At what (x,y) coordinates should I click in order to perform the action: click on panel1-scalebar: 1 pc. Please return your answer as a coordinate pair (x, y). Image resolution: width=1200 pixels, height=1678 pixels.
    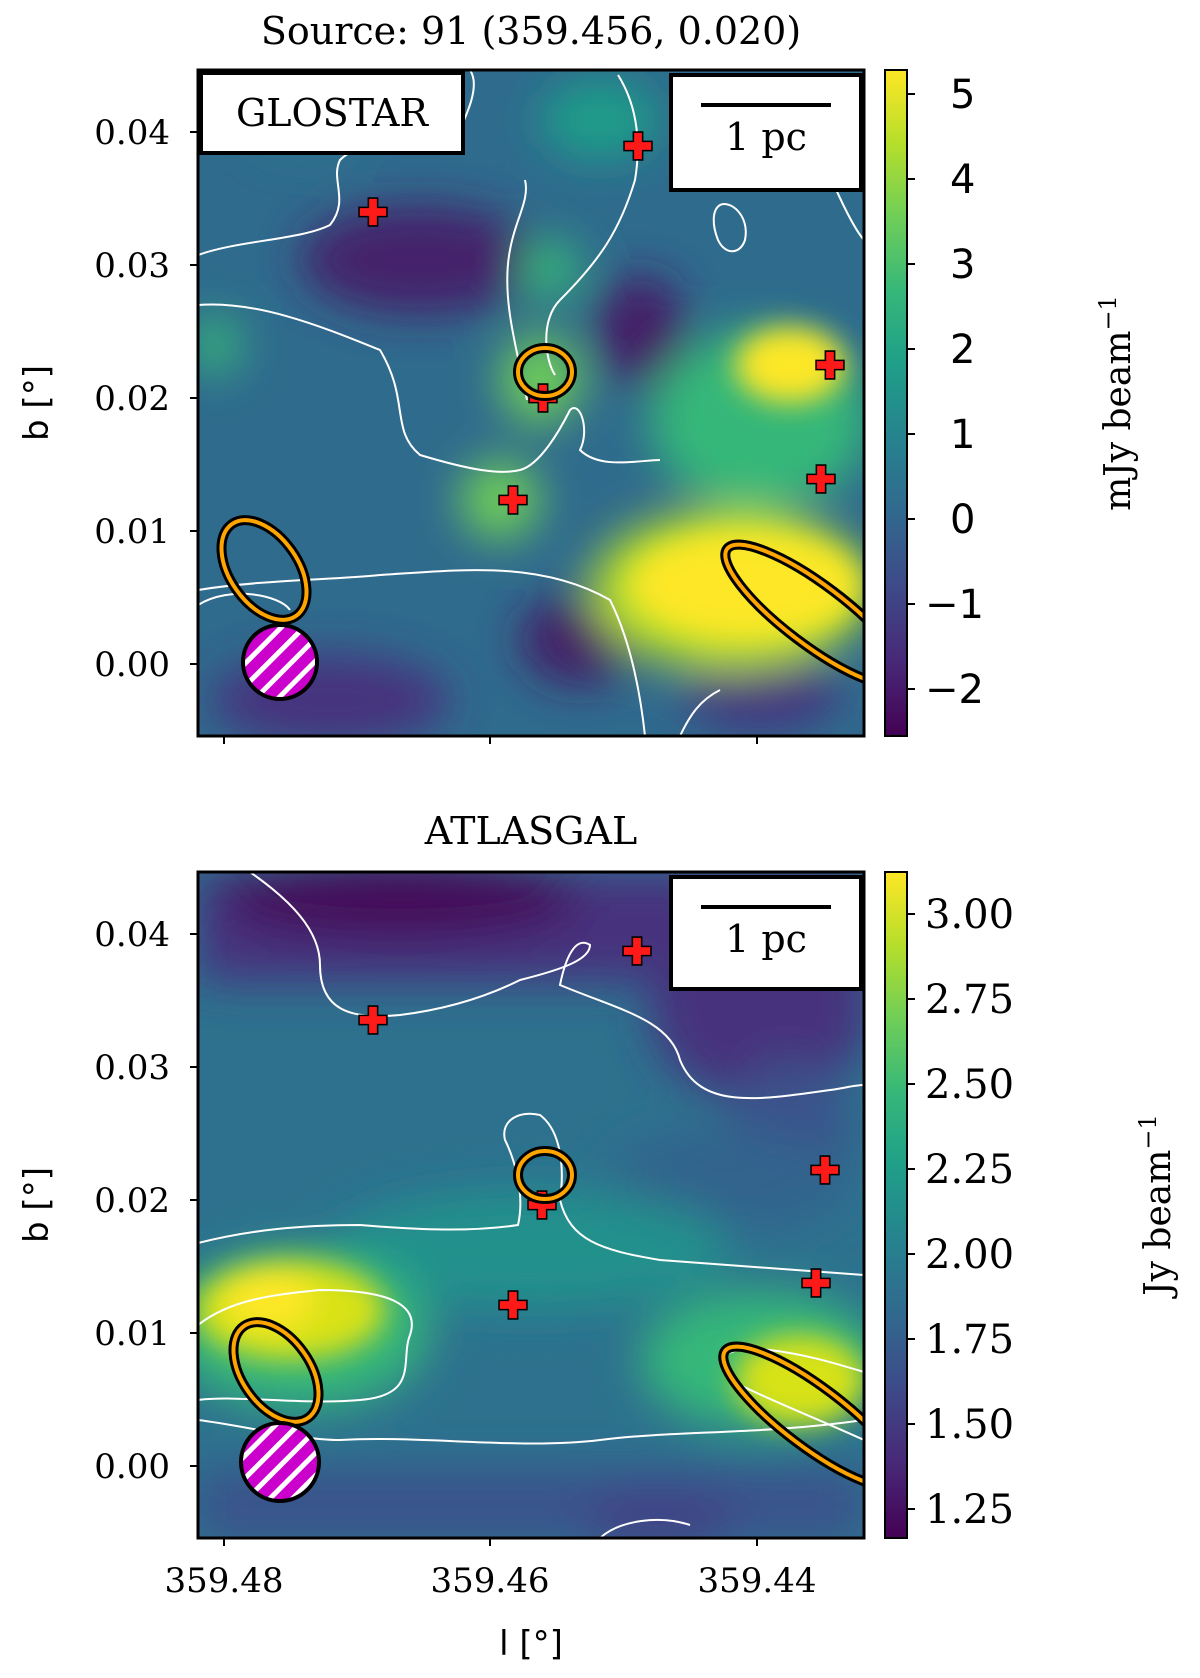
    Looking at the image, I should click on (766, 132).